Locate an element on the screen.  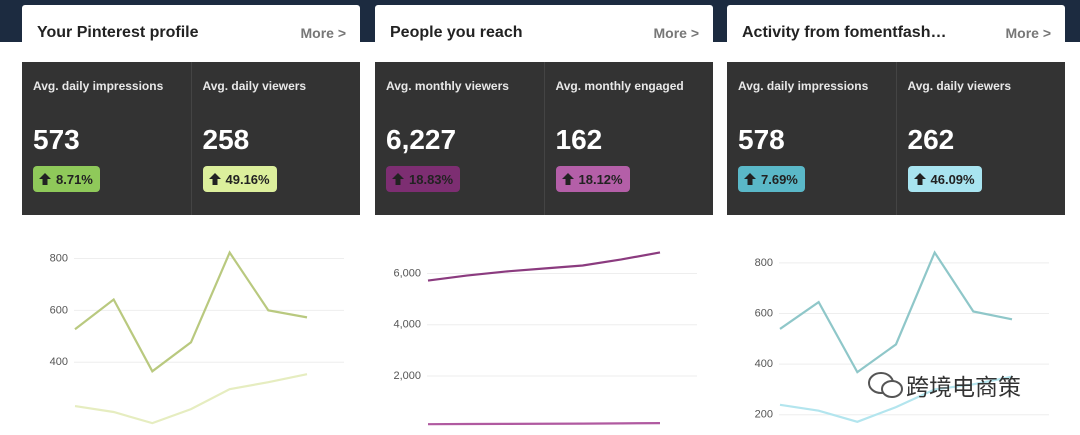
y-tick-label: 6,000 is located at coordinates (407, 273).